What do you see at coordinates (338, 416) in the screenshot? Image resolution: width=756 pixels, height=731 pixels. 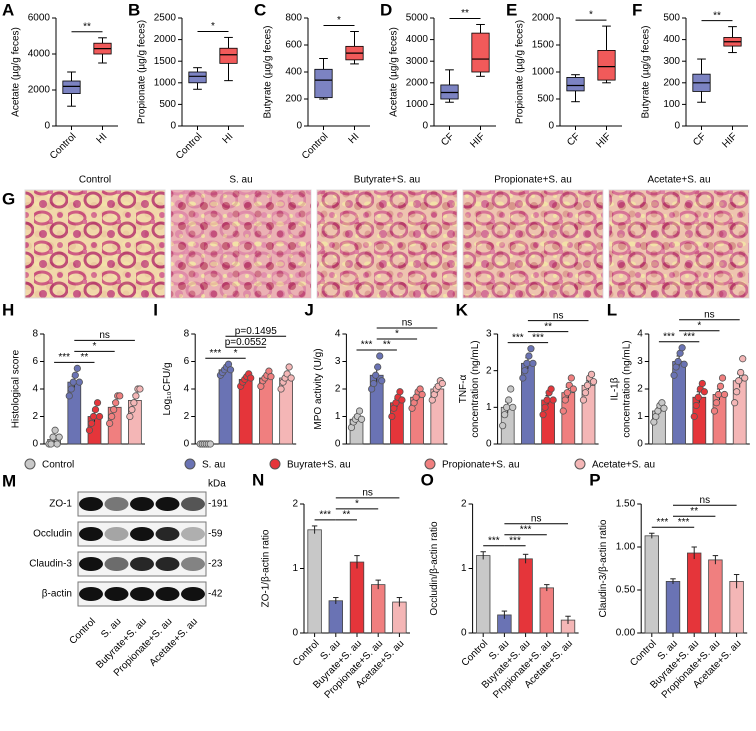 I see `y-tick-label: 1` at bounding box center [338, 416].